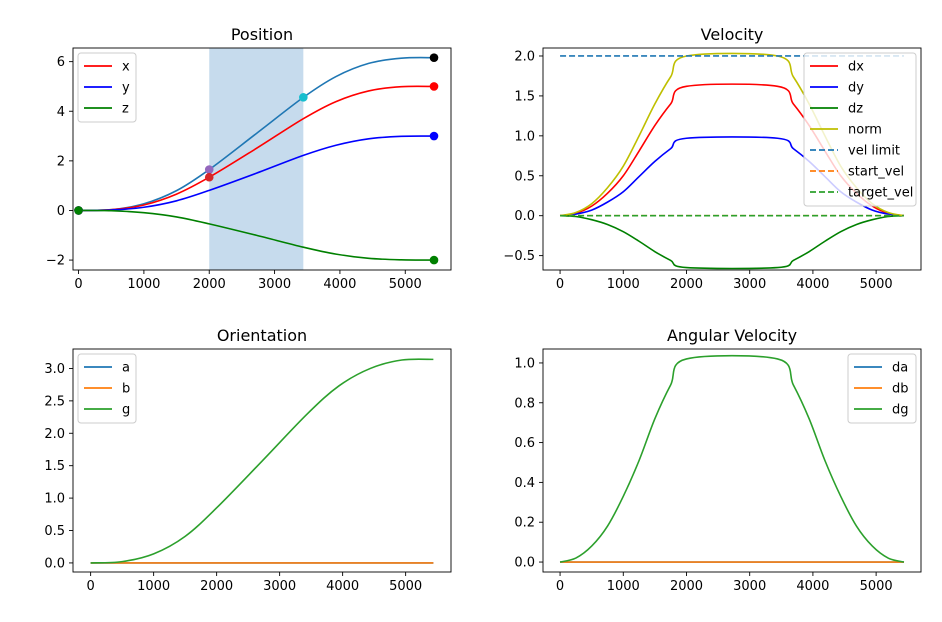 Image resolution: width=942 pixels, height=622 pixels. Describe the element at coordinates (519, 256) in the screenshot. I see `y-tick-label: −0.5` at that location.